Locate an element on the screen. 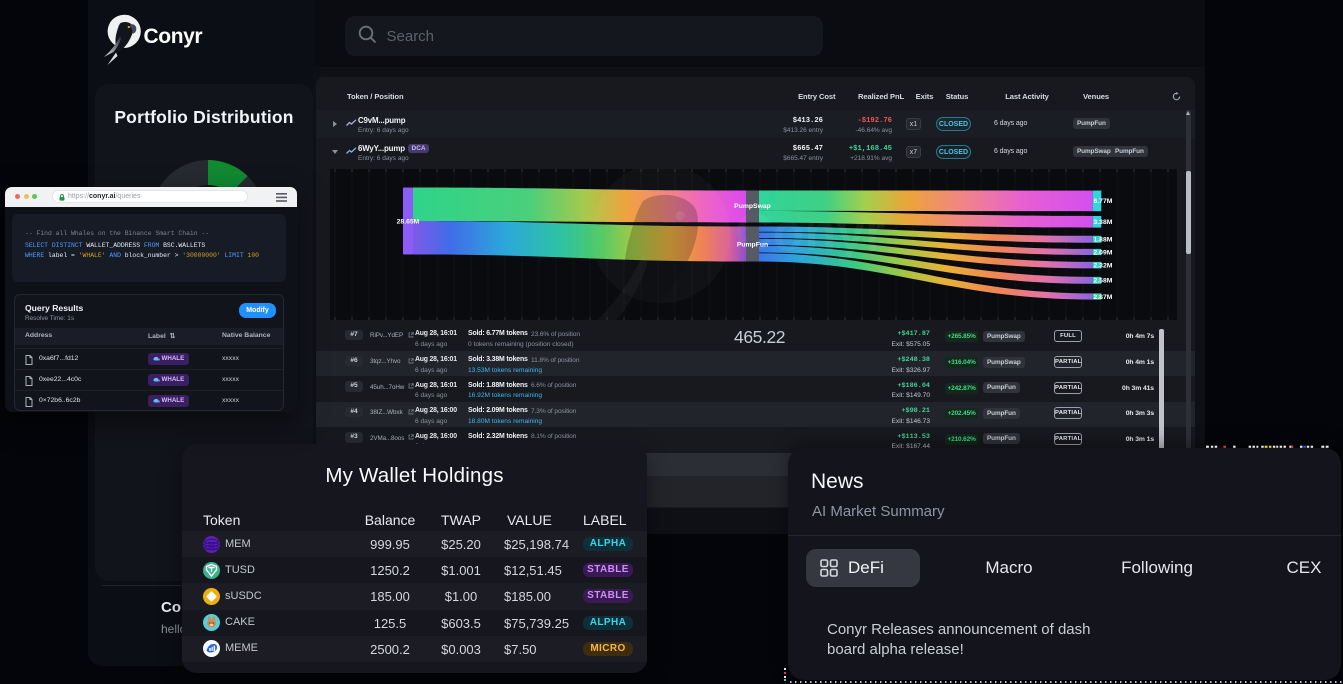 Image resolution: width=1343 pixels, height=684 pixels. svg-text: Conyr is located at coordinates (810, 233).